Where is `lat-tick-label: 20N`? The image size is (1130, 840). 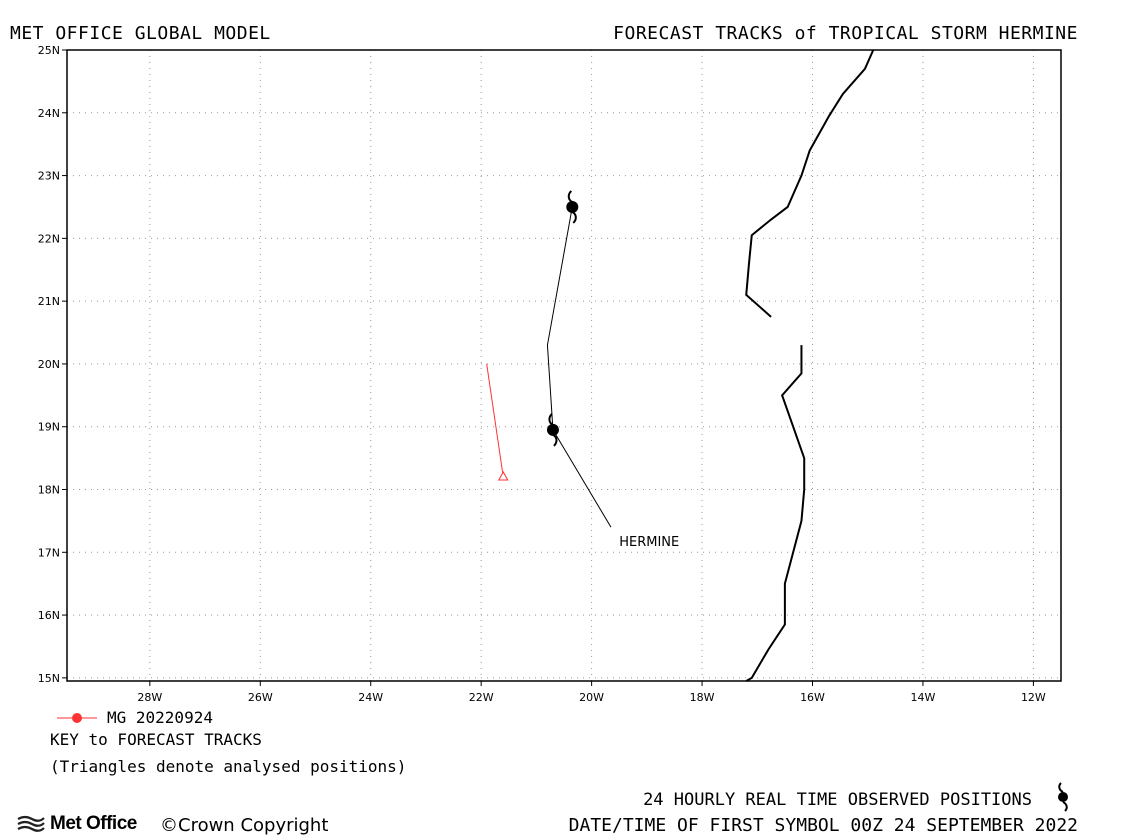
lat-tick-label: 20N is located at coordinates (49, 364).